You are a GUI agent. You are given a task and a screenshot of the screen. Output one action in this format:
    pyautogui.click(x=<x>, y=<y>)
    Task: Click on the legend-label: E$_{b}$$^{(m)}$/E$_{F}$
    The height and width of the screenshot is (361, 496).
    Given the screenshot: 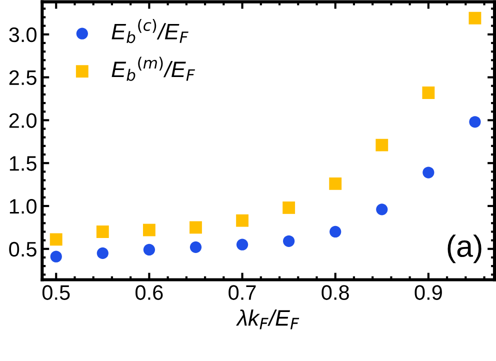 What is the action you would take?
    pyautogui.click(x=154, y=68)
    